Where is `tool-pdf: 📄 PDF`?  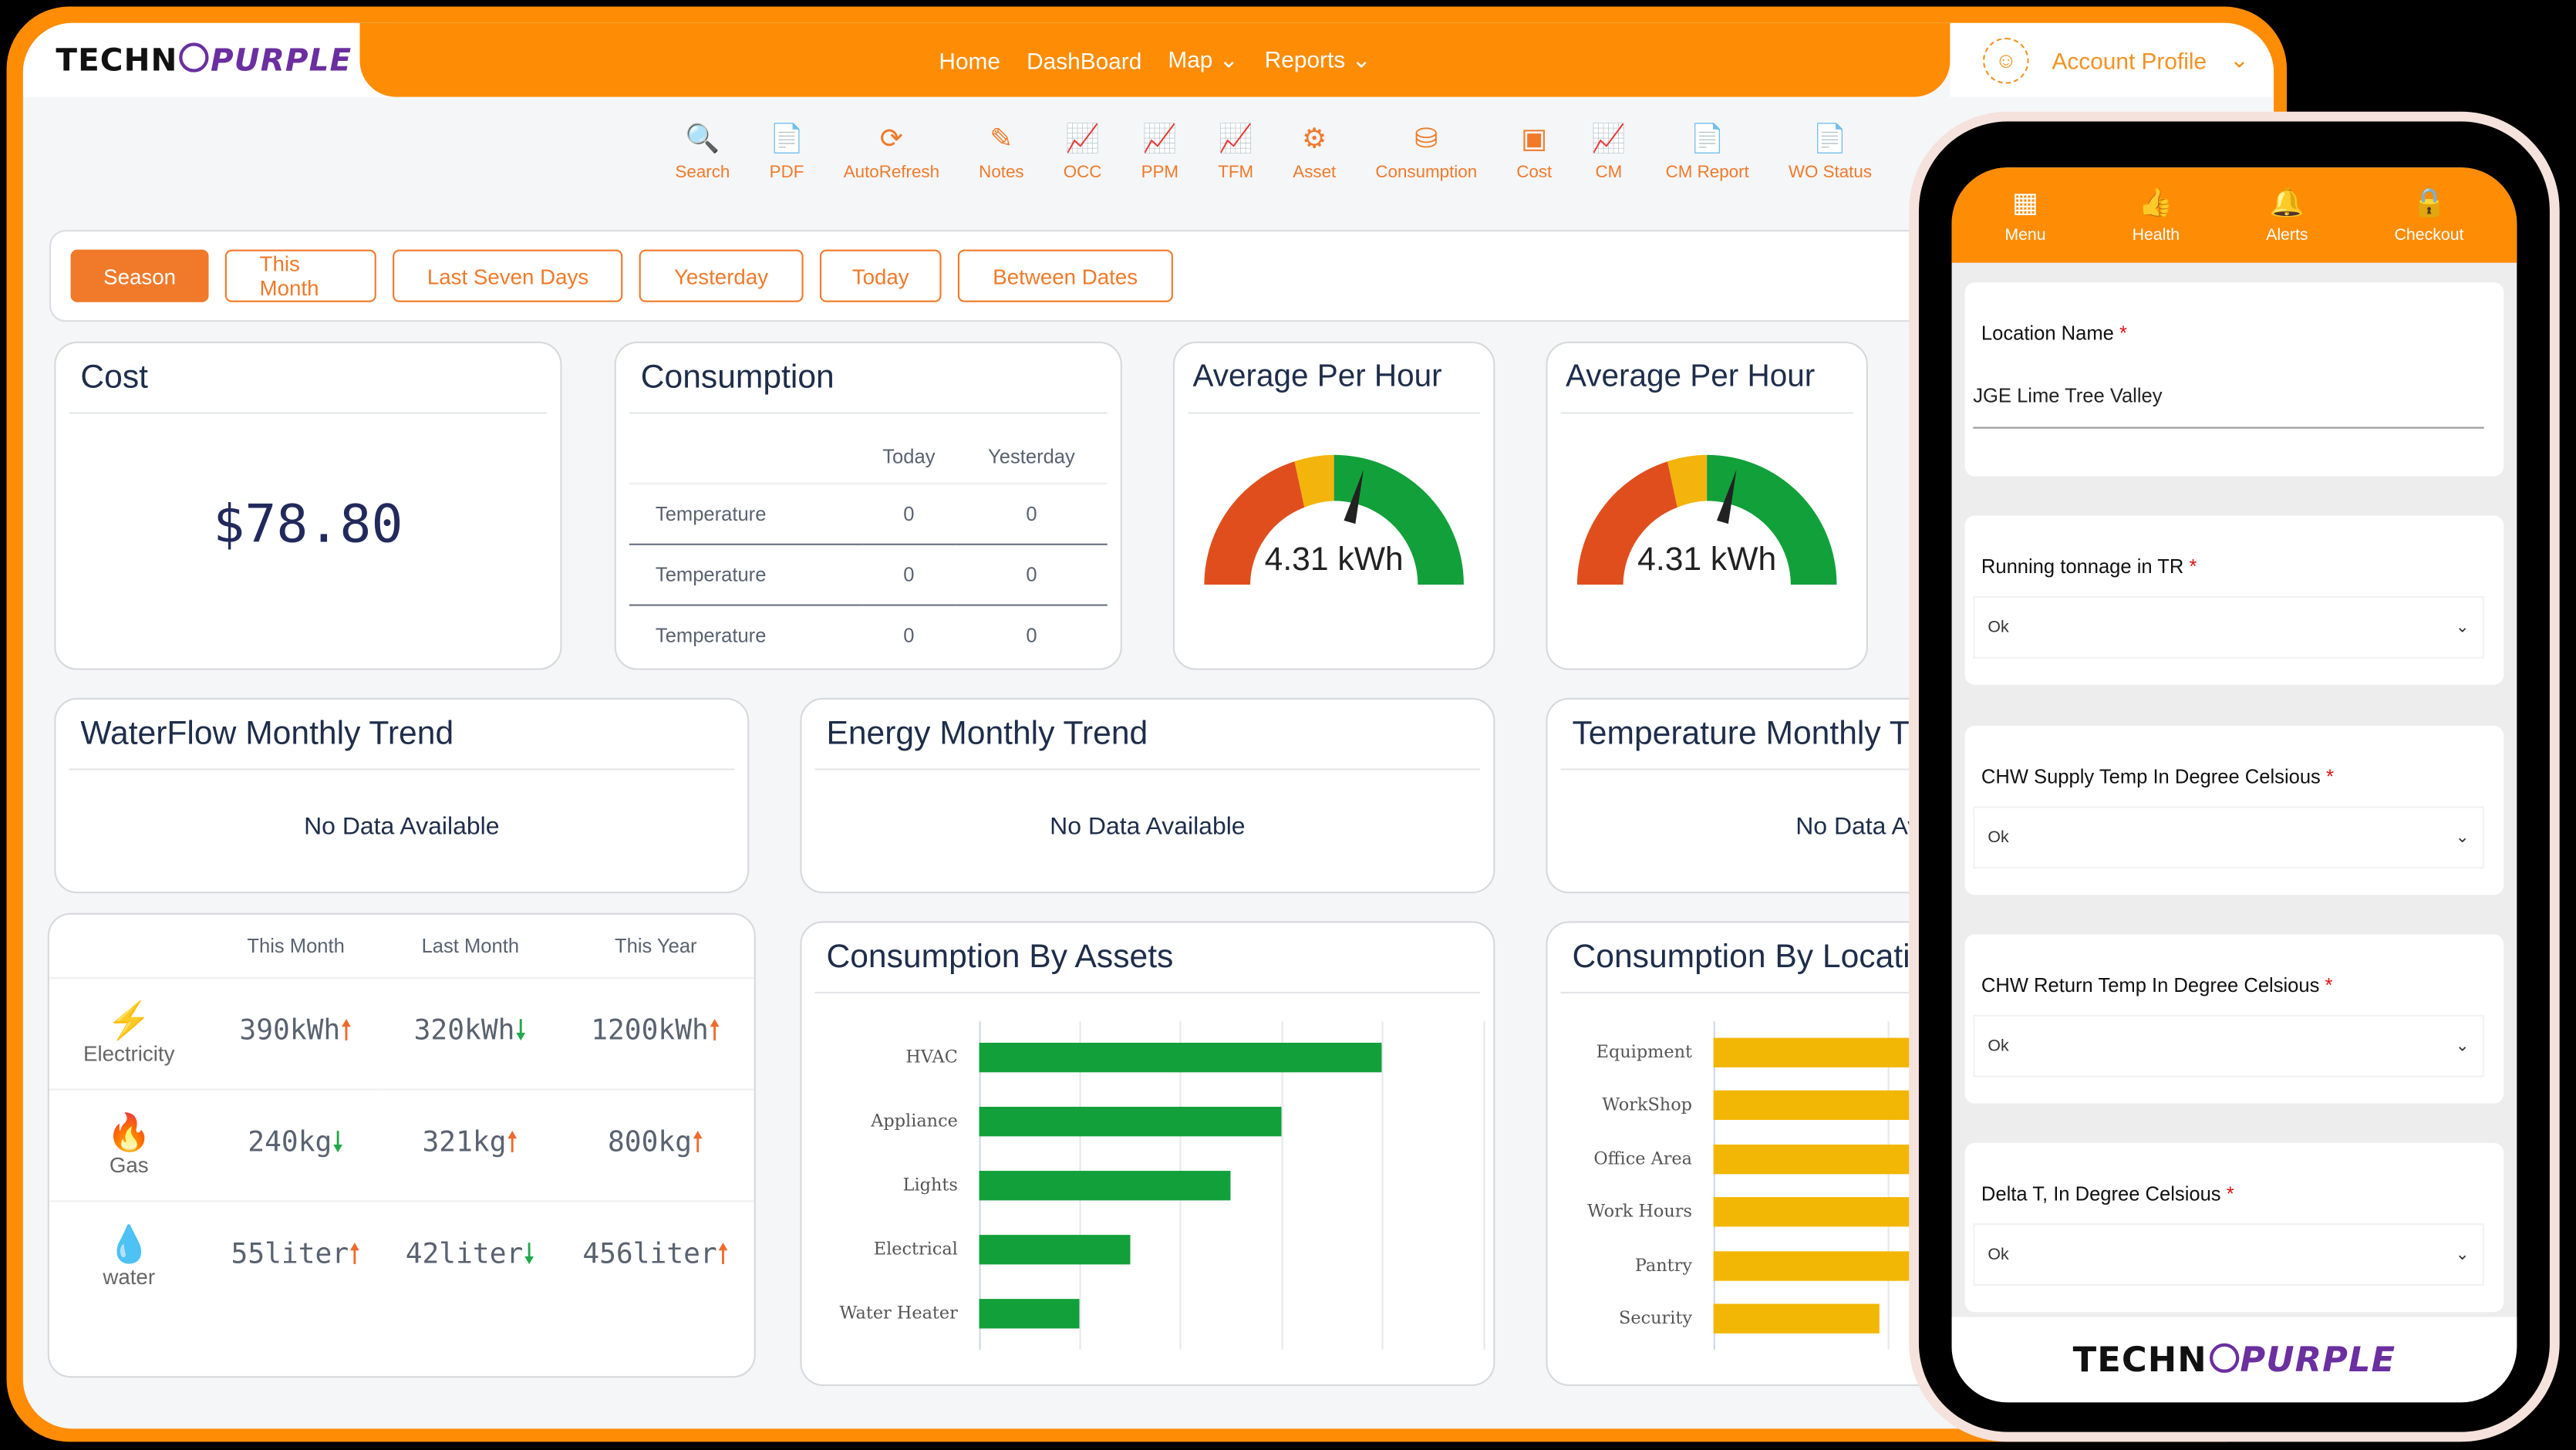 tool-pdf: 📄 PDF is located at coordinates (786, 152).